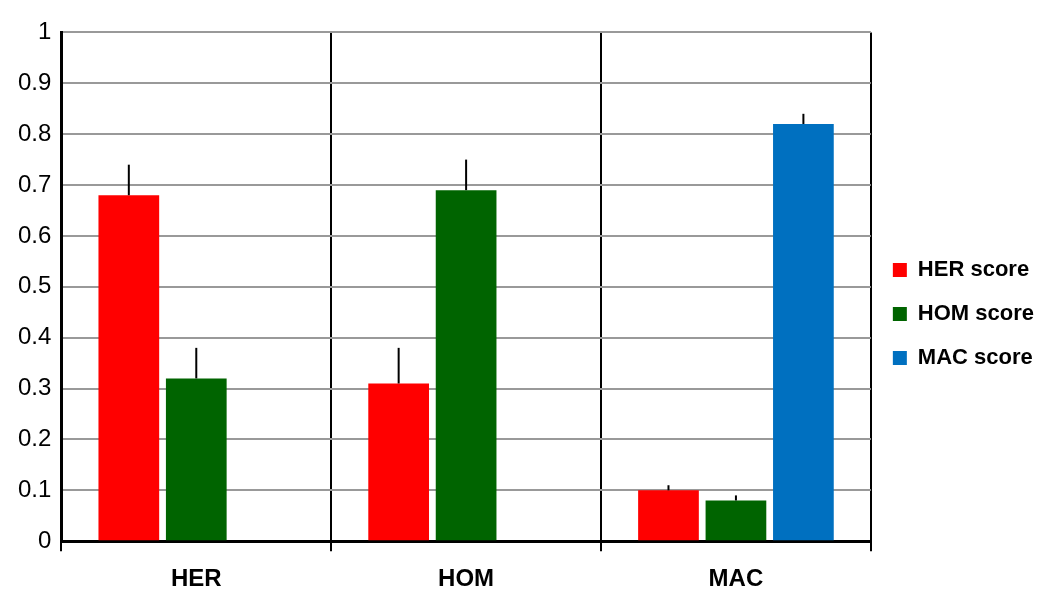  I want to click on y-tick-label: 0.7, so click(34, 183).